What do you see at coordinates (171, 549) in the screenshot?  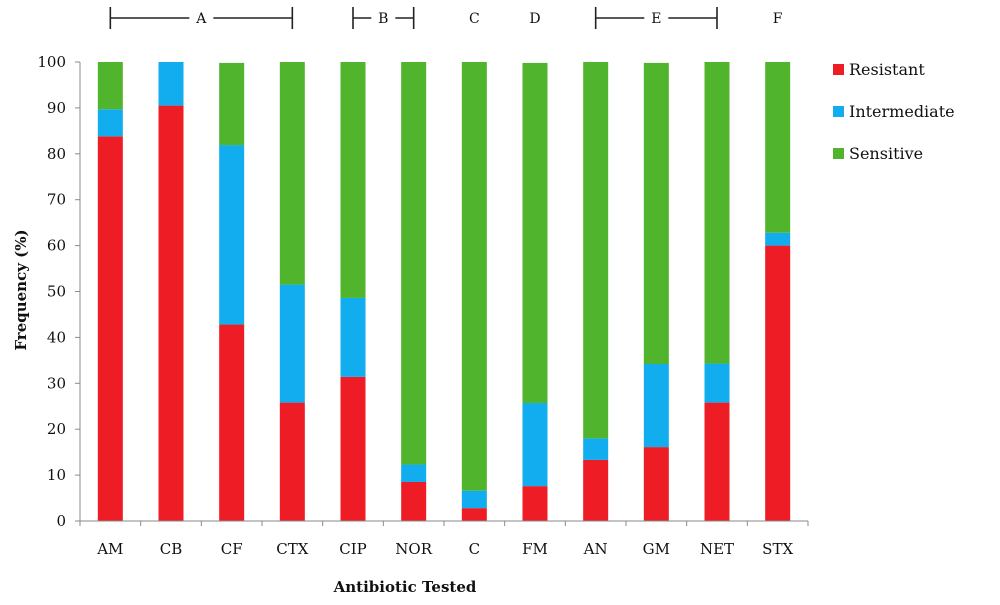 I see `x-tick-label-cb: CB` at bounding box center [171, 549].